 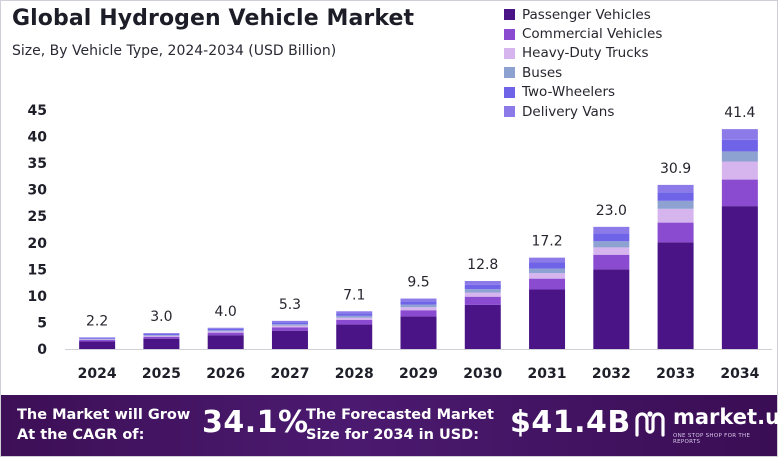 I want to click on legend-label: Buses, so click(x=542, y=72).